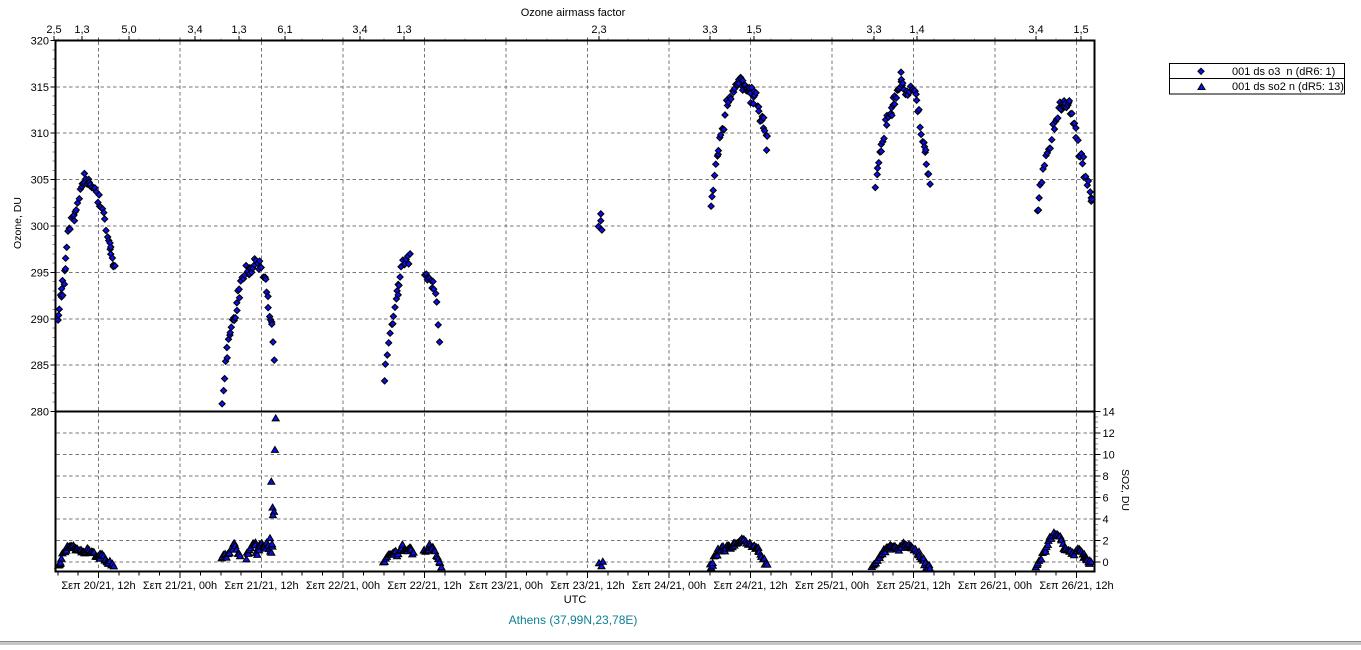 The height and width of the screenshot is (650, 1361). I want to click on svg-text: 0, so click(1106, 563).